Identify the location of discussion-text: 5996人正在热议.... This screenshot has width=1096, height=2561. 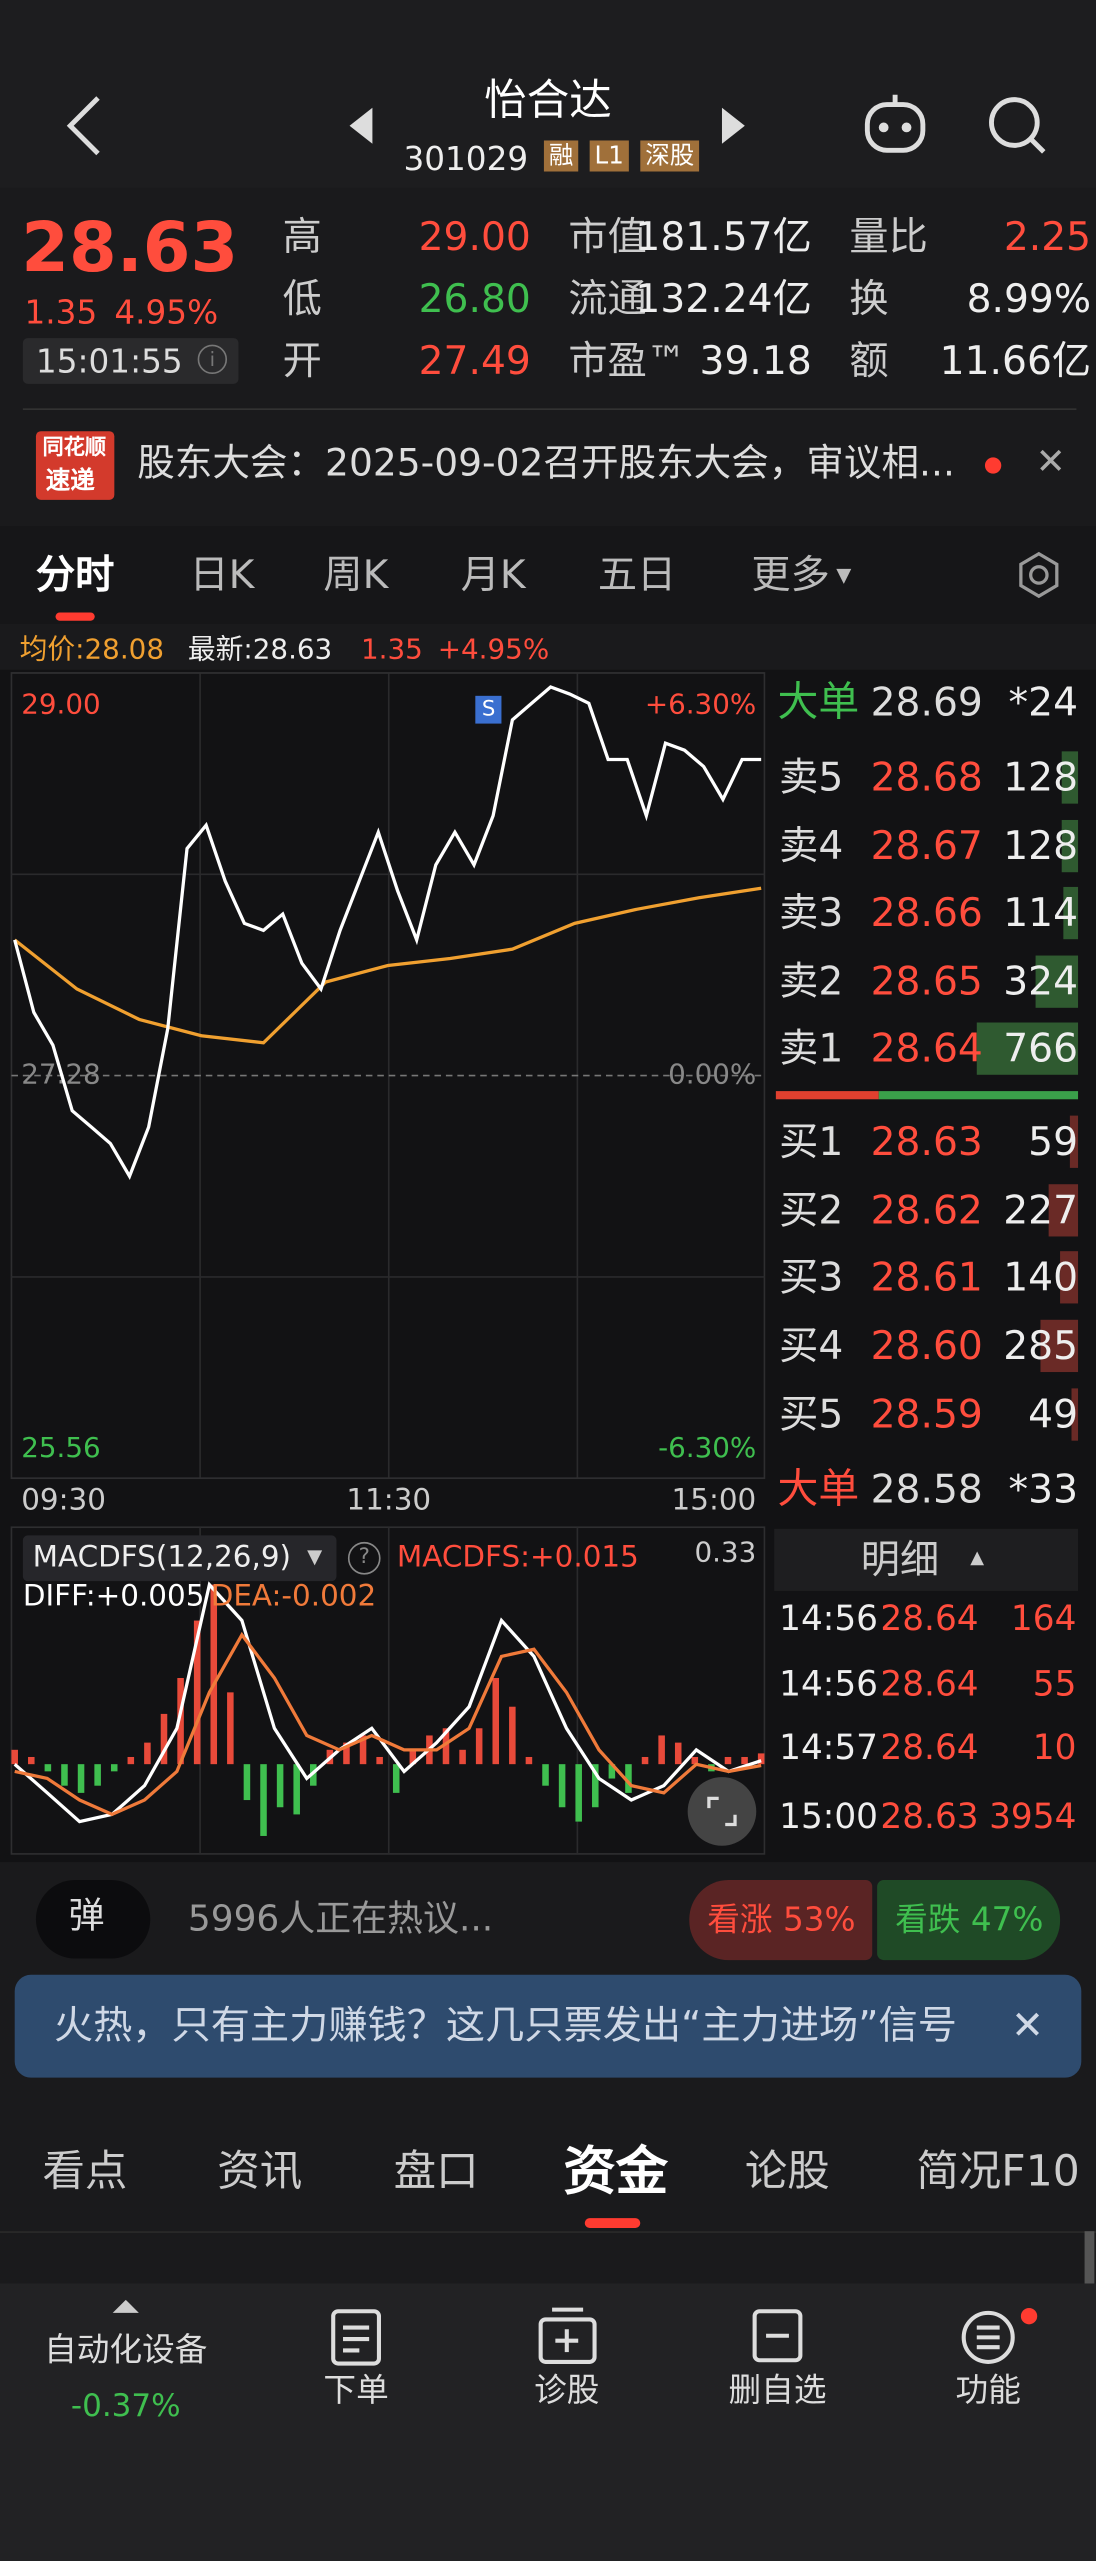
(340, 1920).